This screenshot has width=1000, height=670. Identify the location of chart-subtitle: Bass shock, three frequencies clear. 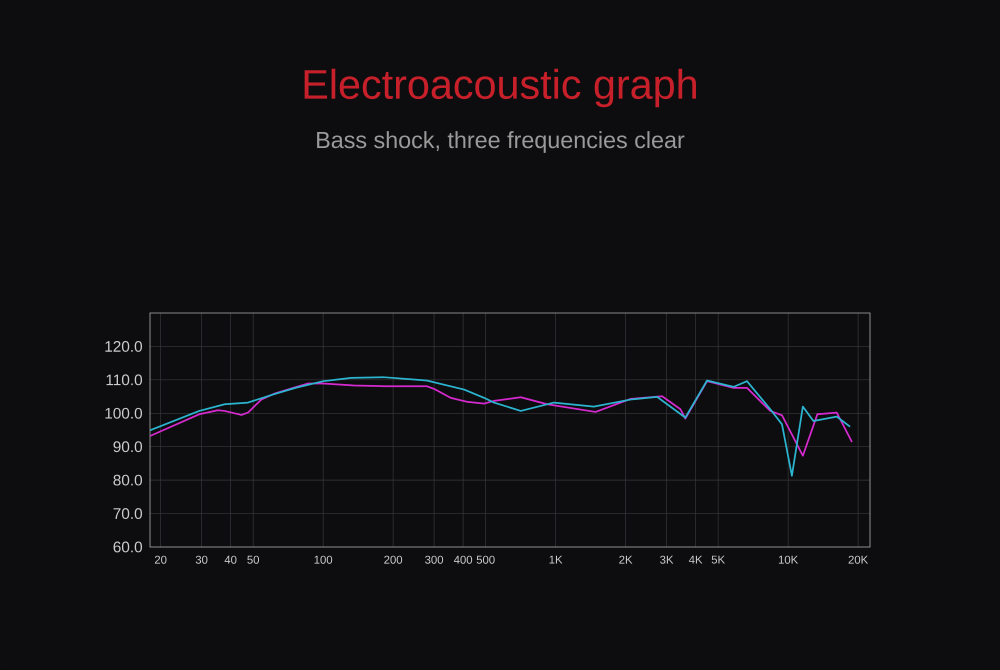
(500, 142).